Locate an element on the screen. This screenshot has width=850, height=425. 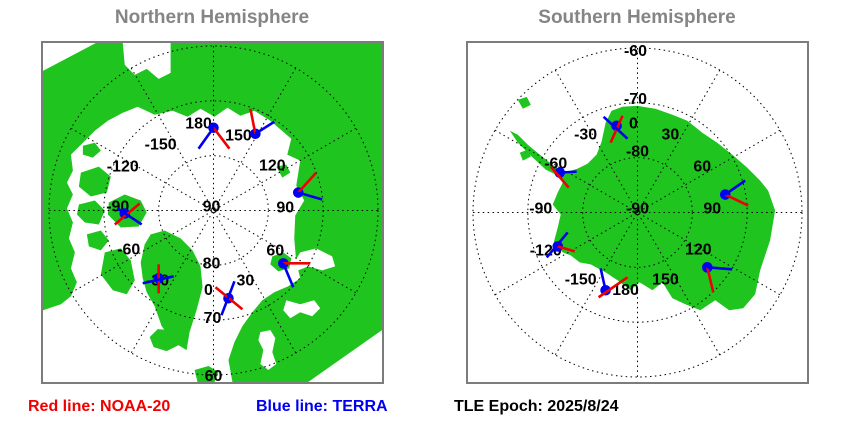
sea-barents-bay is located at coordinates (315, 259).